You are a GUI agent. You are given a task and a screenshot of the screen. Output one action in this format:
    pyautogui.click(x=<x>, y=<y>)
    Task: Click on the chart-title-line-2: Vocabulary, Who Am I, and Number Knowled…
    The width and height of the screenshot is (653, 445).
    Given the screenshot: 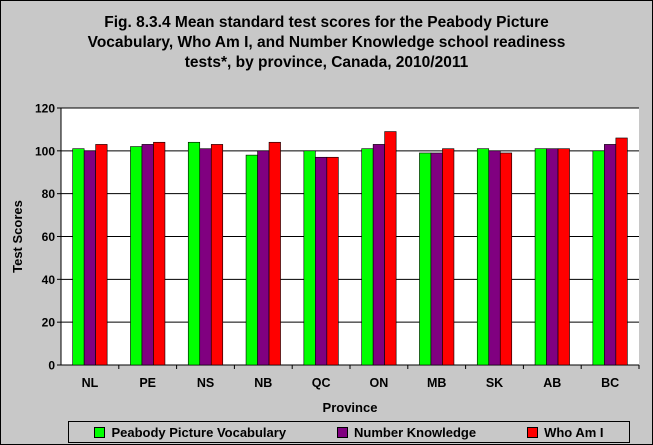 What is the action you would take?
    pyautogui.click(x=326, y=42)
    